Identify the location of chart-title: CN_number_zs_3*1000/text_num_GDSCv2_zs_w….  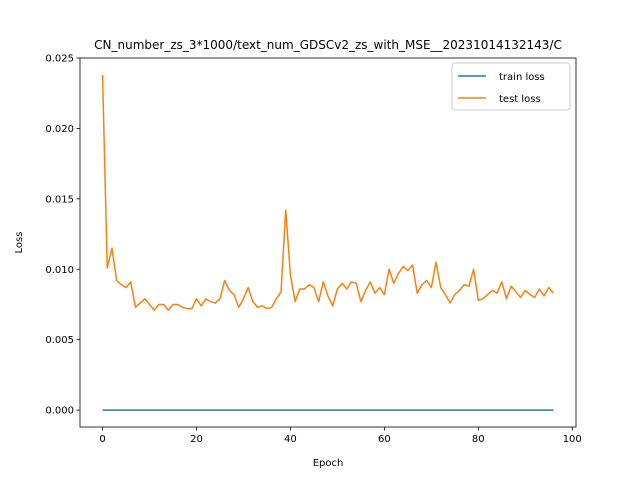
(328, 45).